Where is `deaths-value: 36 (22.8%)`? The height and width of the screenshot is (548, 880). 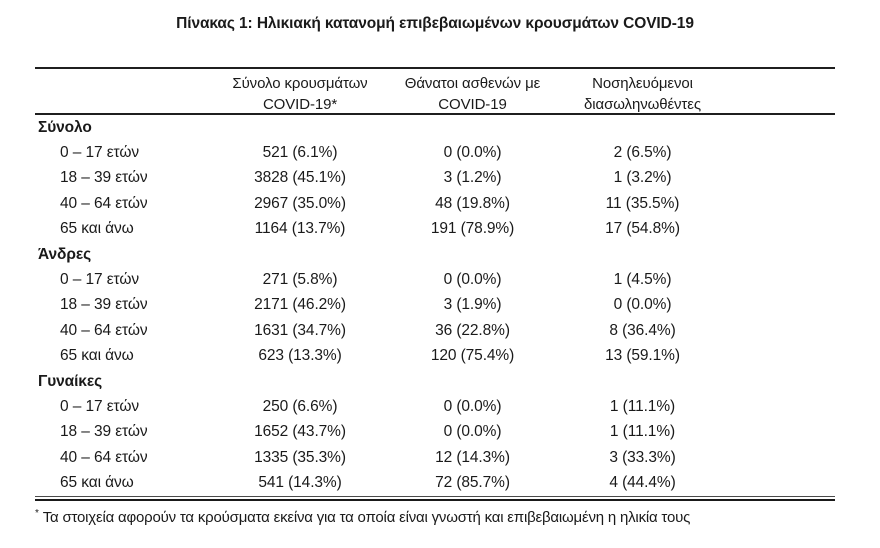
deaths-value: 36 (22.8%) is located at coordinates (472, 330).